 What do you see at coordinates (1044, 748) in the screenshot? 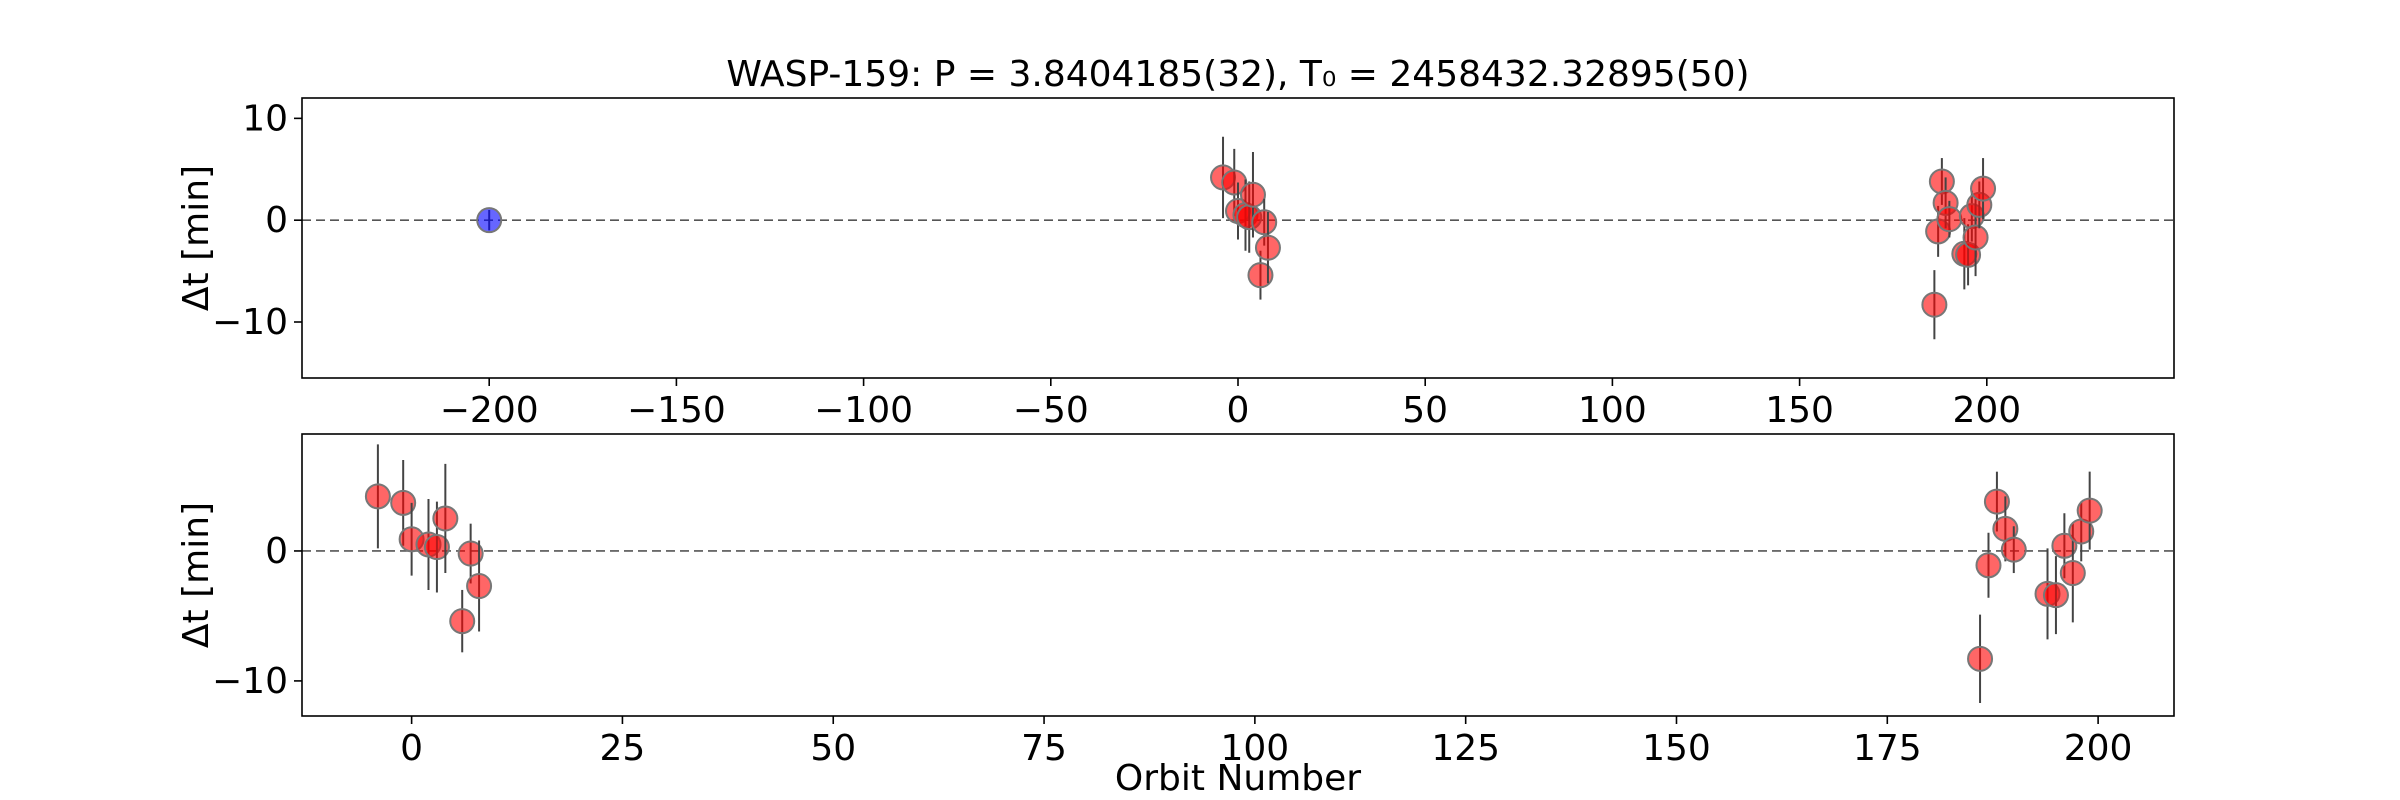
I see `x-tick-label: 75` at bounding box center [1044, 748].